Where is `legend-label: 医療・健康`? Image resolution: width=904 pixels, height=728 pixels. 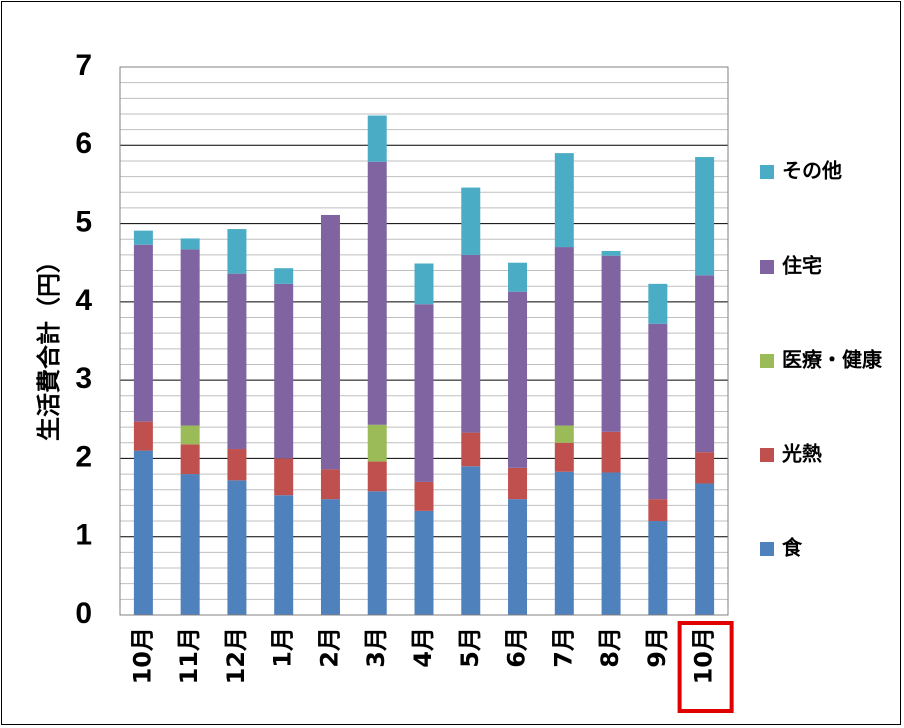
legend-label: 医療・健康 is located at coordinates (832, 360).